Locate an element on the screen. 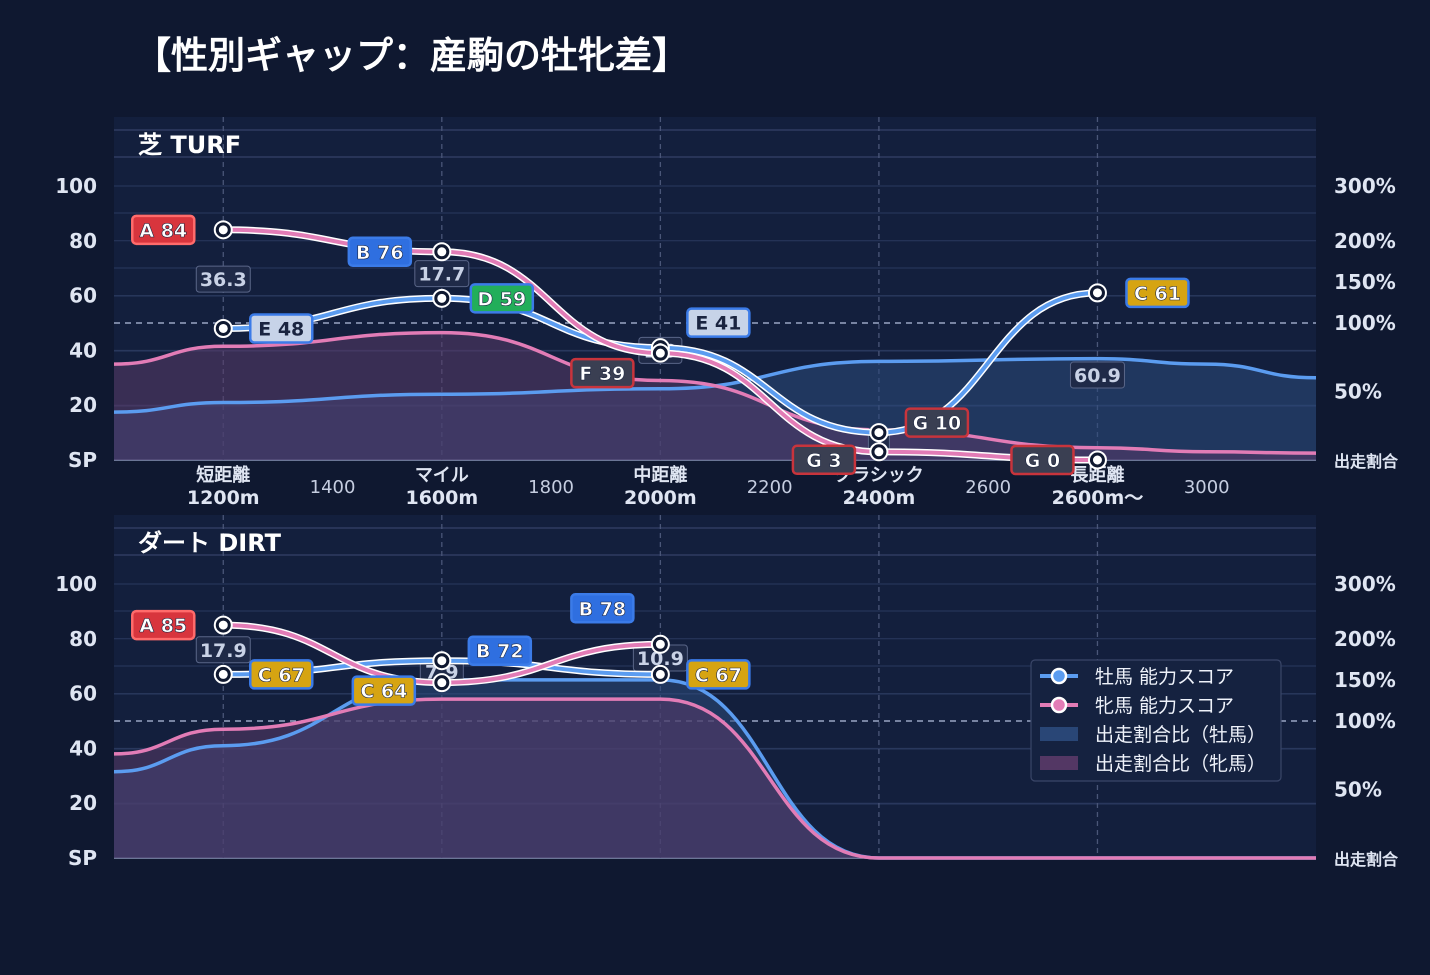 The width and height of the screenshot is (1430, 975). x-tick-sublabel: 1200m is located at coordinates (223, 498).